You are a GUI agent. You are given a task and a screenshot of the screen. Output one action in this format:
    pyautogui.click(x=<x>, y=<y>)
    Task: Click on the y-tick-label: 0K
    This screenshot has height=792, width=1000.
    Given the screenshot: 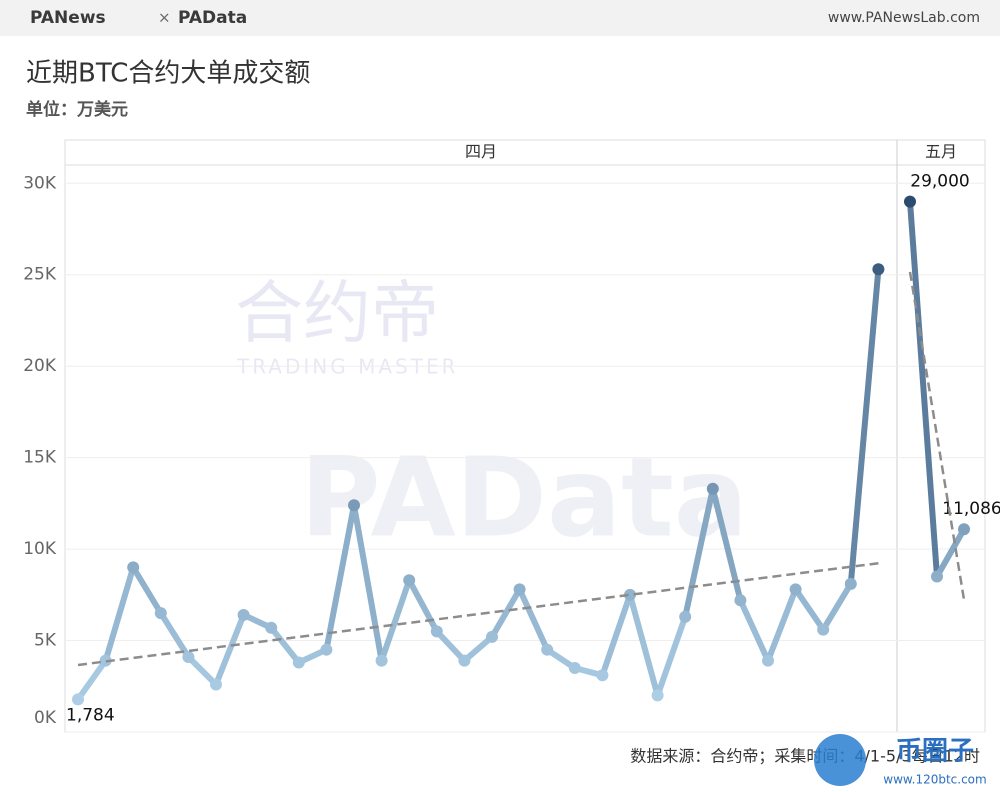 What is the action you would take?
    pyautogui.click(x=45, y=718)
    